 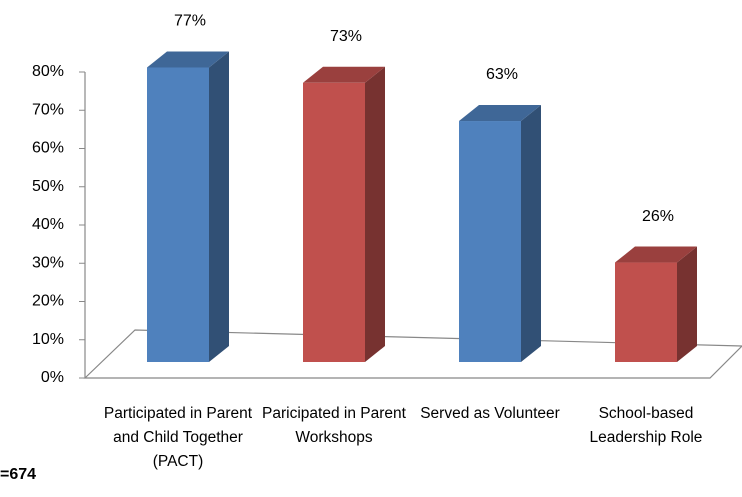 What do you see at coordinates (490, 413) in the screenshot?
I see `x-tick-label: Served as Volunteer` at bounding box center [490, 413].